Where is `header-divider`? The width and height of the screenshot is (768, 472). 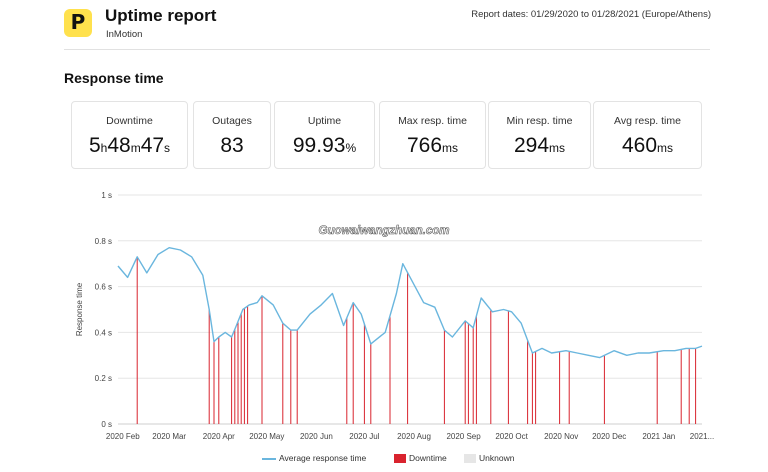
header-divider is located at coordinates (387, 49).